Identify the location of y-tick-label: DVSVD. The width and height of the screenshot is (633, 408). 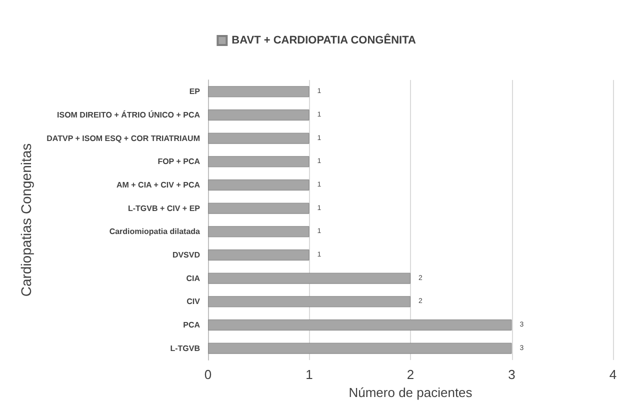
(186, 255).